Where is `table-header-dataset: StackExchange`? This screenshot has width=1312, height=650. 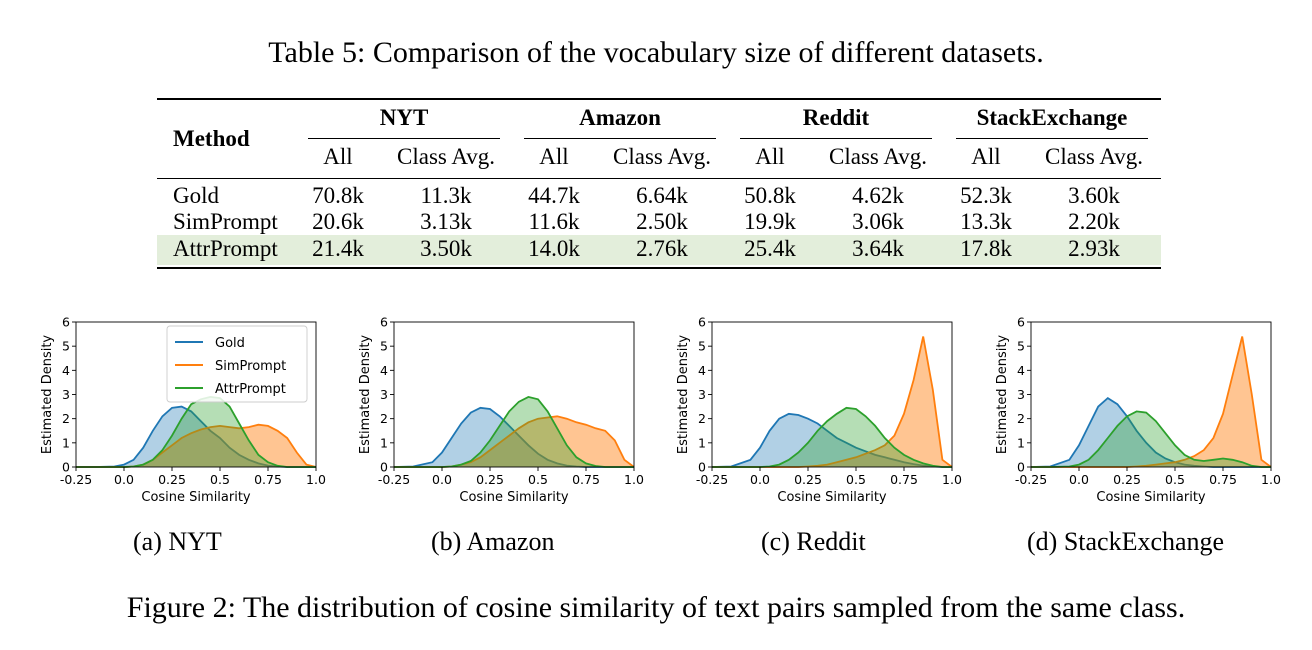 table-header-dataset: StackExchange is located at coordinates (1052, 117).